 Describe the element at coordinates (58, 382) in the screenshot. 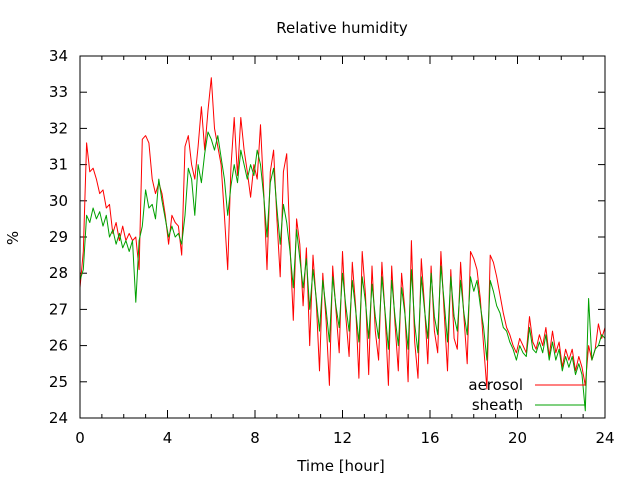

I see `y-tick-label: 25` at that location.